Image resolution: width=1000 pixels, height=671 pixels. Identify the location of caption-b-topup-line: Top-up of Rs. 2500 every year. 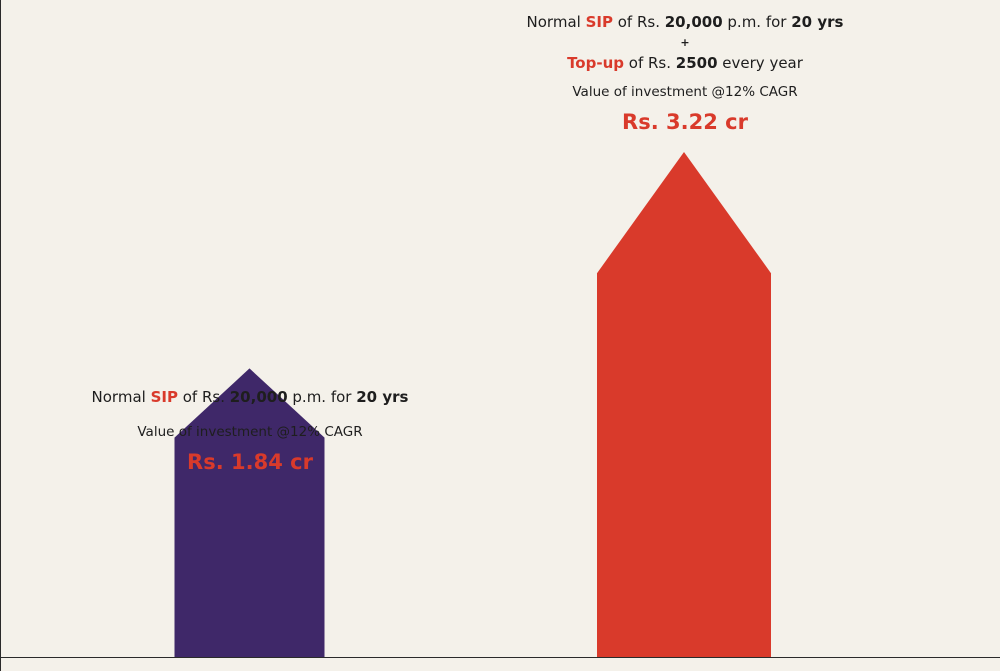
(685, 63).